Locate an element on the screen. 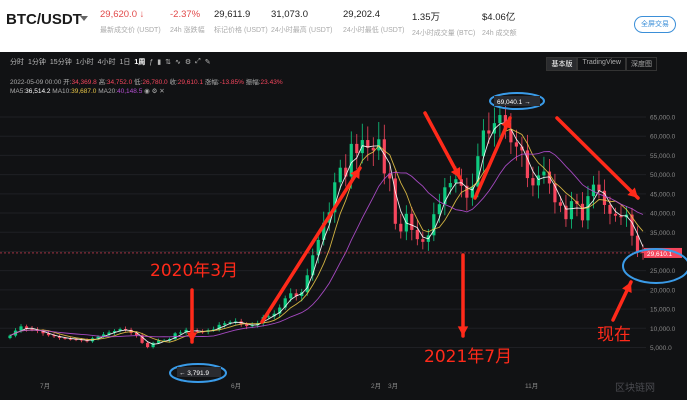 Image resolution: width=687 pixels, height=400 pixels. compare-icon: ⇅ is located at coordinates (168, 62).